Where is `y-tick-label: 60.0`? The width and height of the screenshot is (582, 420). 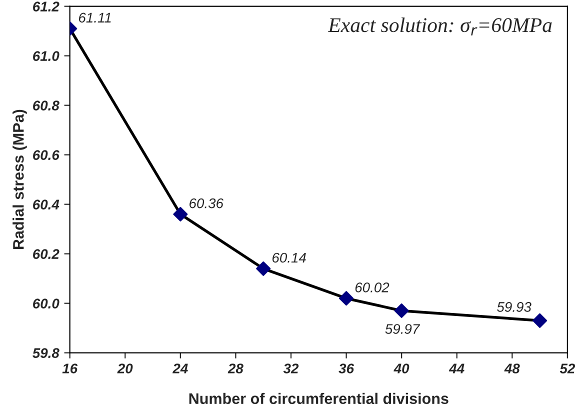
y-tick-label: 60.0 is located at coordinates (46, 303).